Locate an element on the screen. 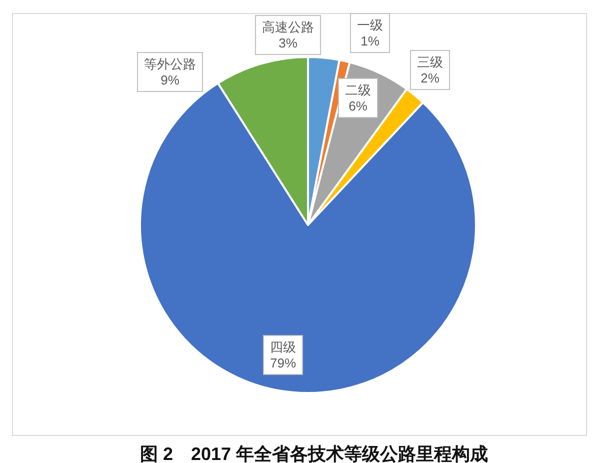  slice-label: 四级 is located at coordinates (283, 347).